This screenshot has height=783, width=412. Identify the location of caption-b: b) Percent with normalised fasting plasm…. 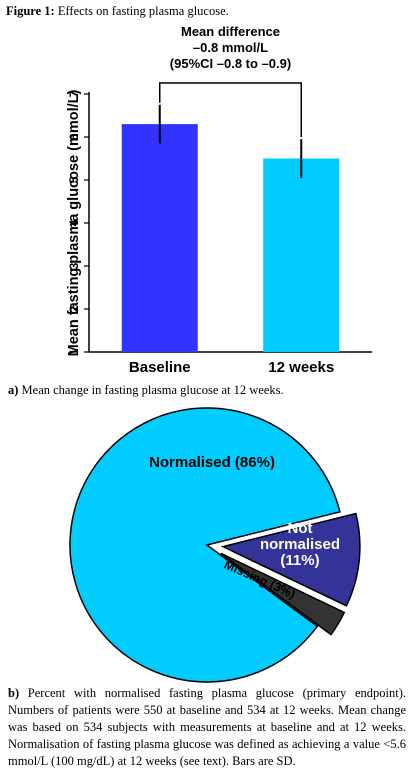
(207, 727).